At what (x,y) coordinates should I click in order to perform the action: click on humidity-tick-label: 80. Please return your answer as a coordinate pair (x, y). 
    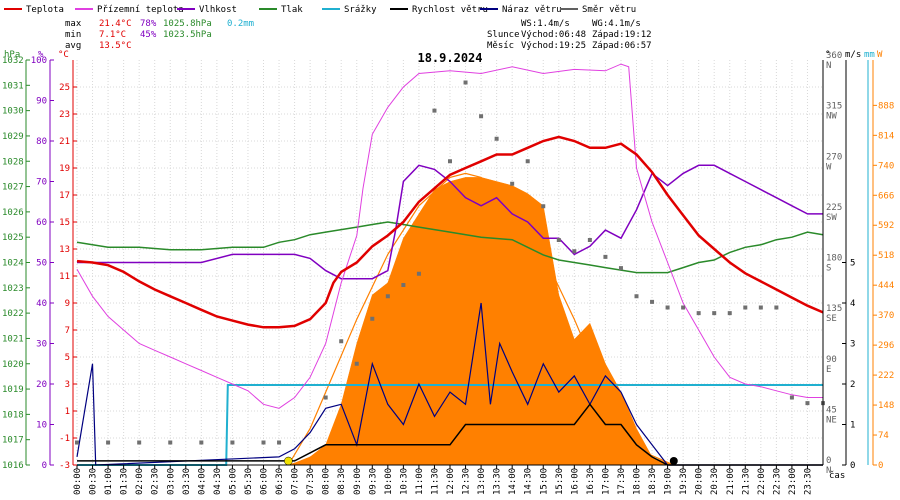
    Looking at the image, I should click on (41, 142).